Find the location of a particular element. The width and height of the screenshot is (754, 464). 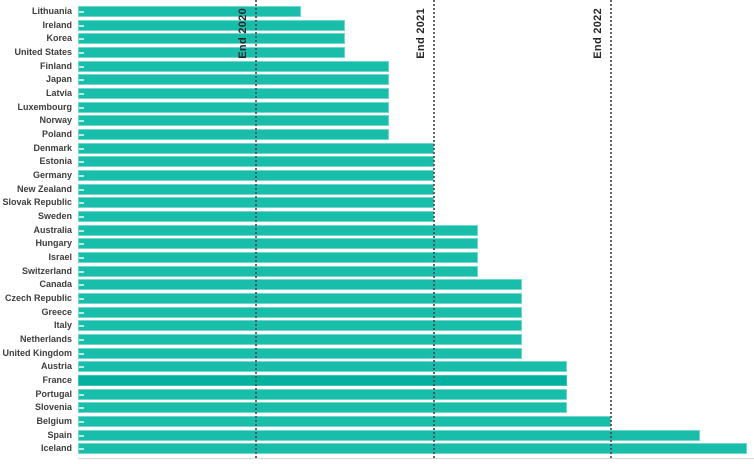

reference-line-end-2020 is located at coordinates (256, 229).